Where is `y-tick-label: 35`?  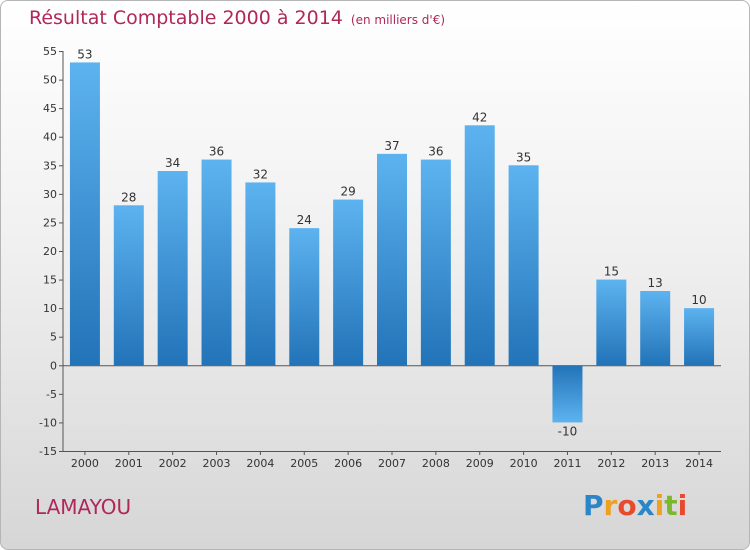
y-tick-label: 35 is located at coordinates (50, 165).